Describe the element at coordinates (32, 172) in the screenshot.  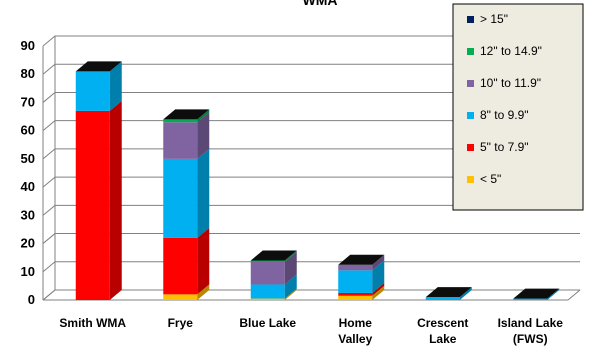
I see `y-axis: 0 10 20 30 40 50 60 70 80 90` at that location.